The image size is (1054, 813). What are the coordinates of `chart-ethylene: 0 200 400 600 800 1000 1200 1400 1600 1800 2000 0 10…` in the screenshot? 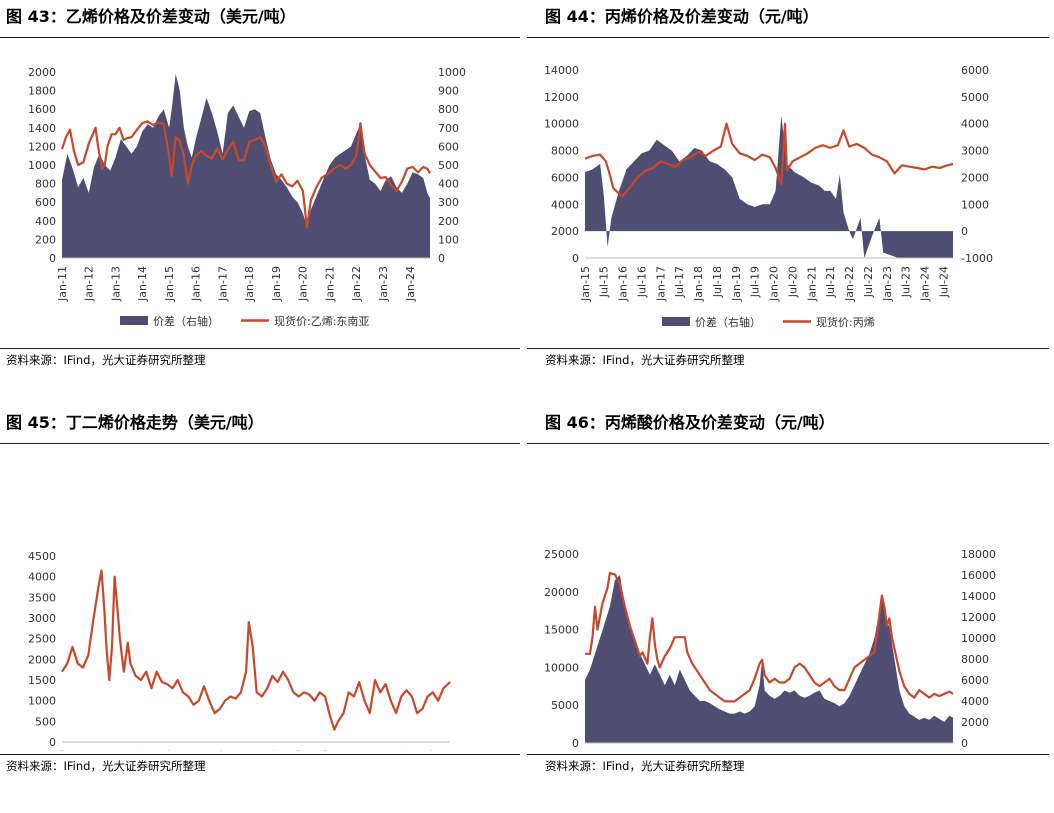 It's located at (247, 197).